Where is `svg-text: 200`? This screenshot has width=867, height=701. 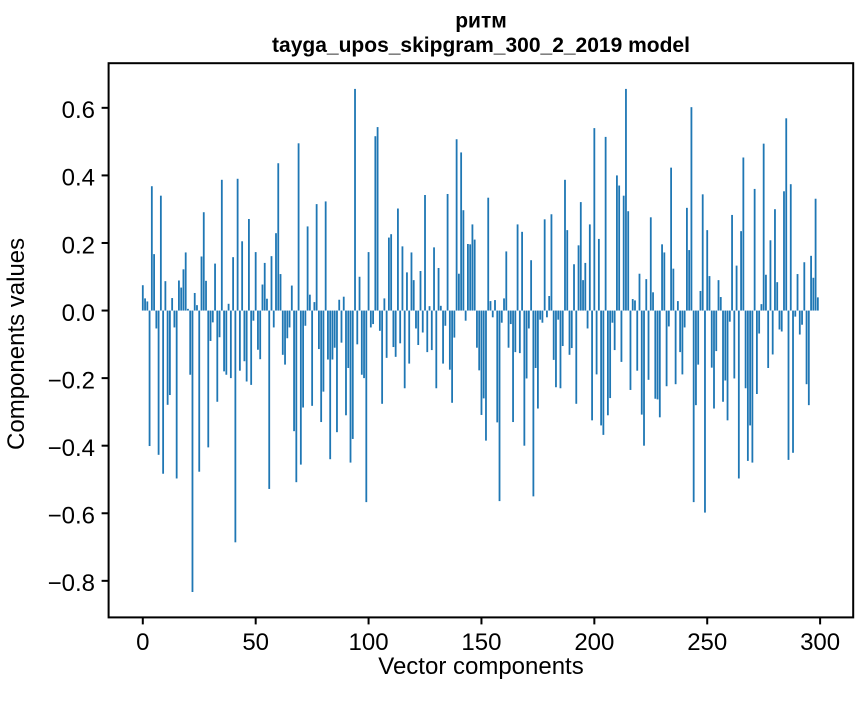 svg-text: 200 is located at coordinates (594, 642).